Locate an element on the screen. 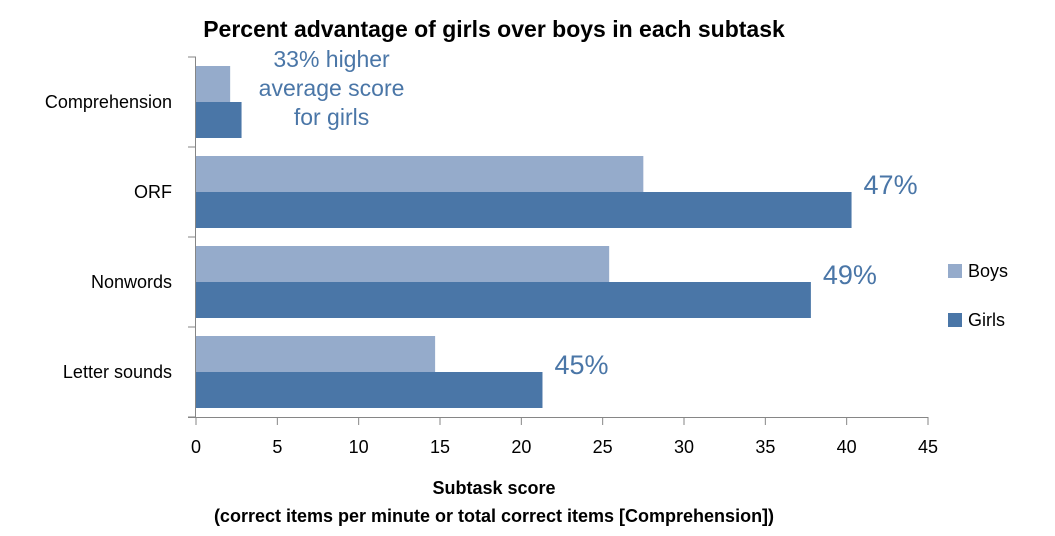 The height and width of the screenshot is (536, 1055). x-tick-label: 0 is located at coordinates (196, 447).